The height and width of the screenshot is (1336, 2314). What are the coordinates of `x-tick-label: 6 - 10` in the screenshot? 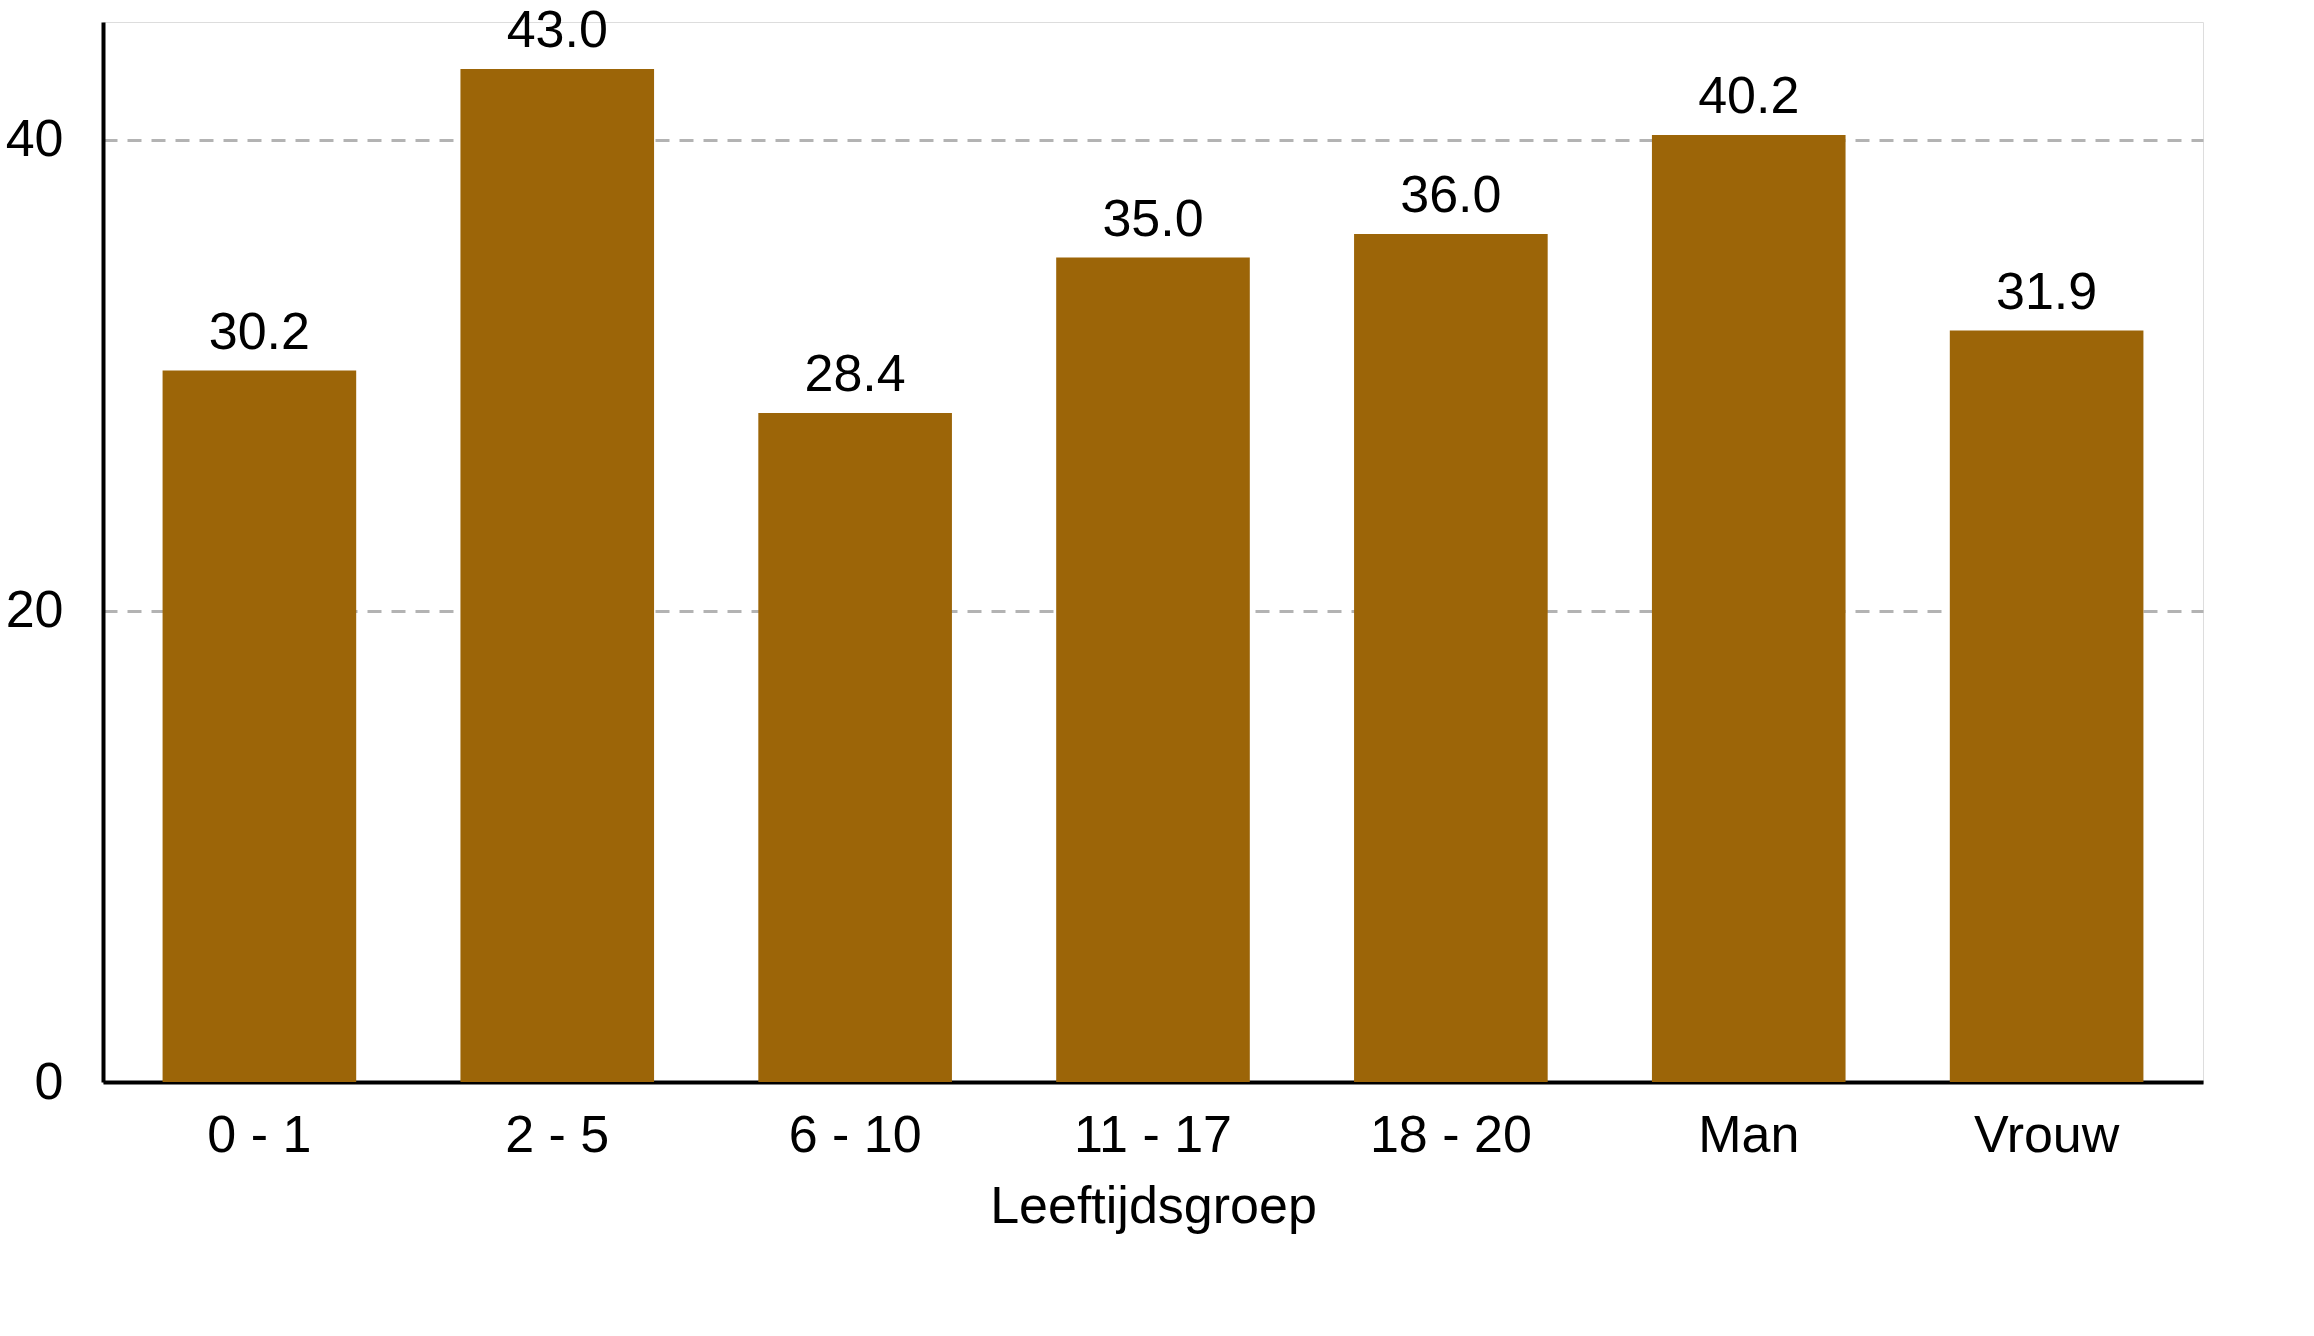 It's located at (855, 1133).